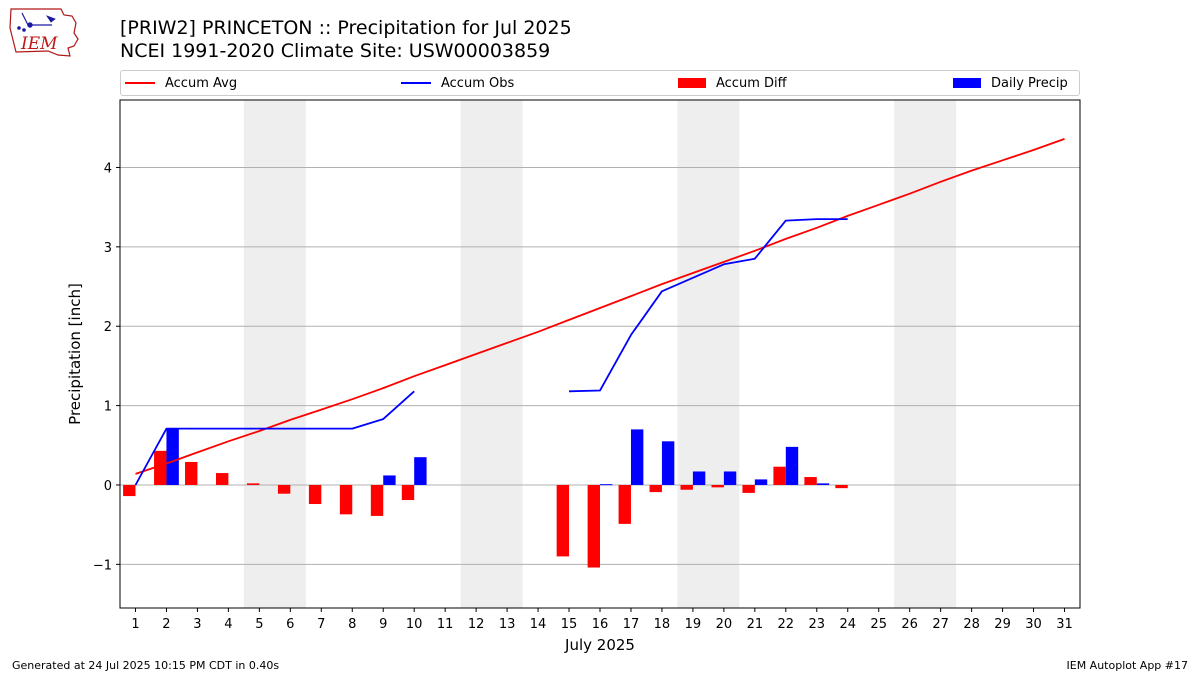  Describe the element at coordinates (693, 624) in the screenshot. I see `x-tick-label: 19` at that location.